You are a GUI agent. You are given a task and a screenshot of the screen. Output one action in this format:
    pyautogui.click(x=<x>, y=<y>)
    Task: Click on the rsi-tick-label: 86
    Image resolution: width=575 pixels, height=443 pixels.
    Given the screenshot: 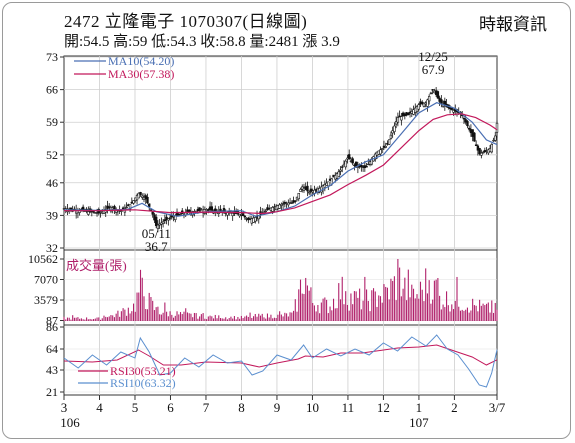 What is the action you would take?
    pyautogui.click(x=52, y=327)
    